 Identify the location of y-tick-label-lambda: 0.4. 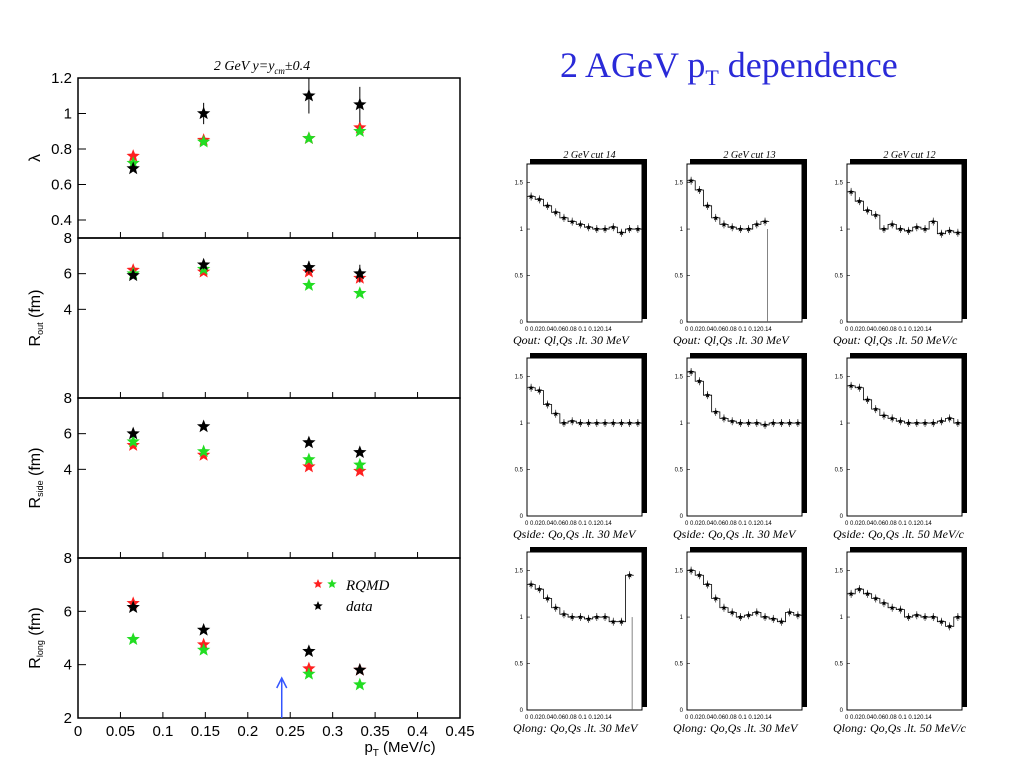
(61, 220).